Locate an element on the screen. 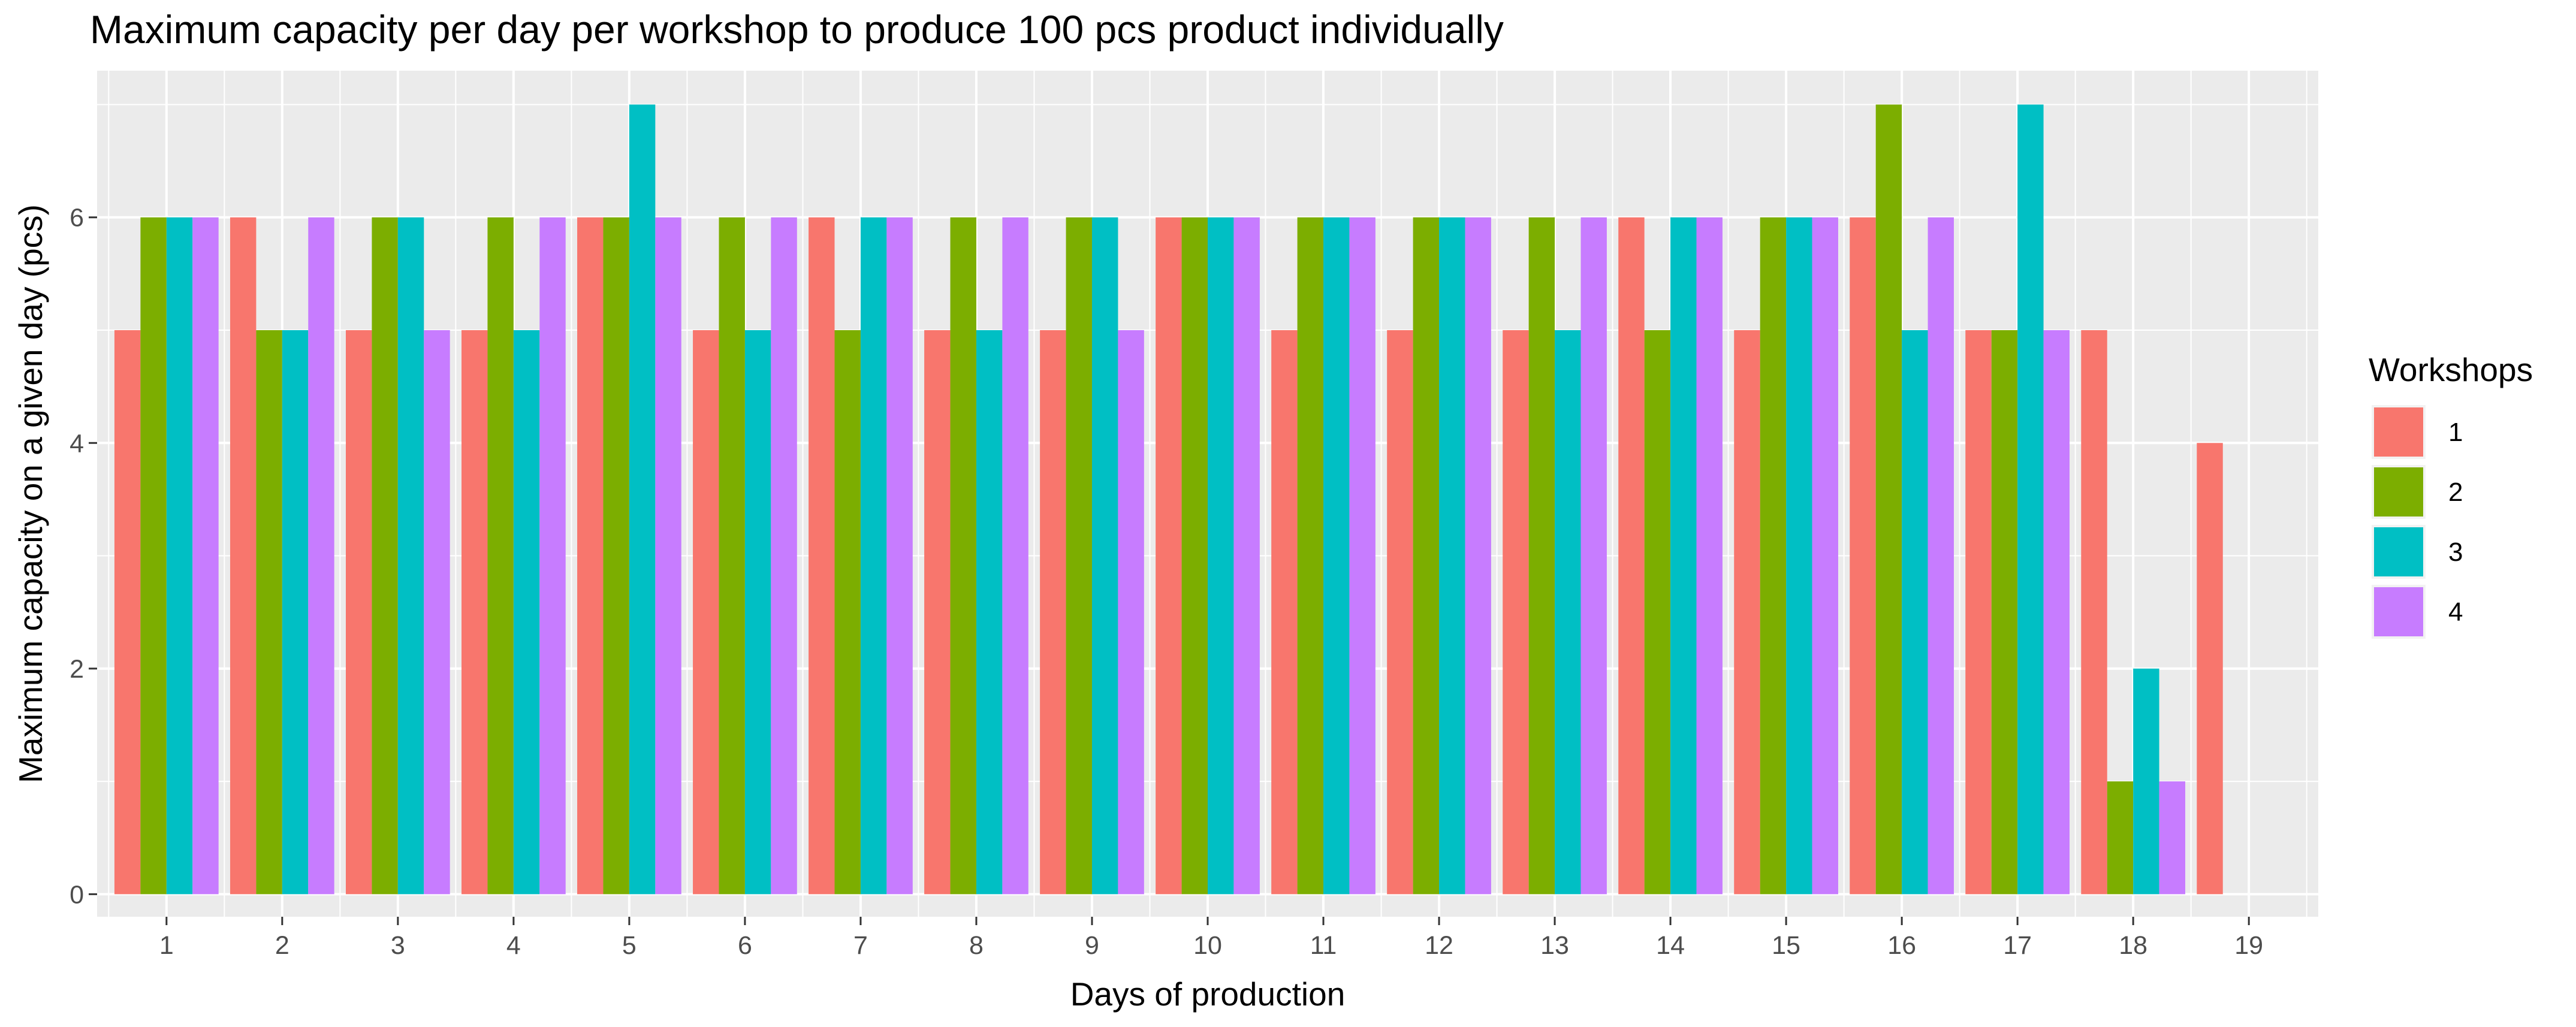  legend: Workshops 1 2 3 4 is located at coordinates (2451, 495).